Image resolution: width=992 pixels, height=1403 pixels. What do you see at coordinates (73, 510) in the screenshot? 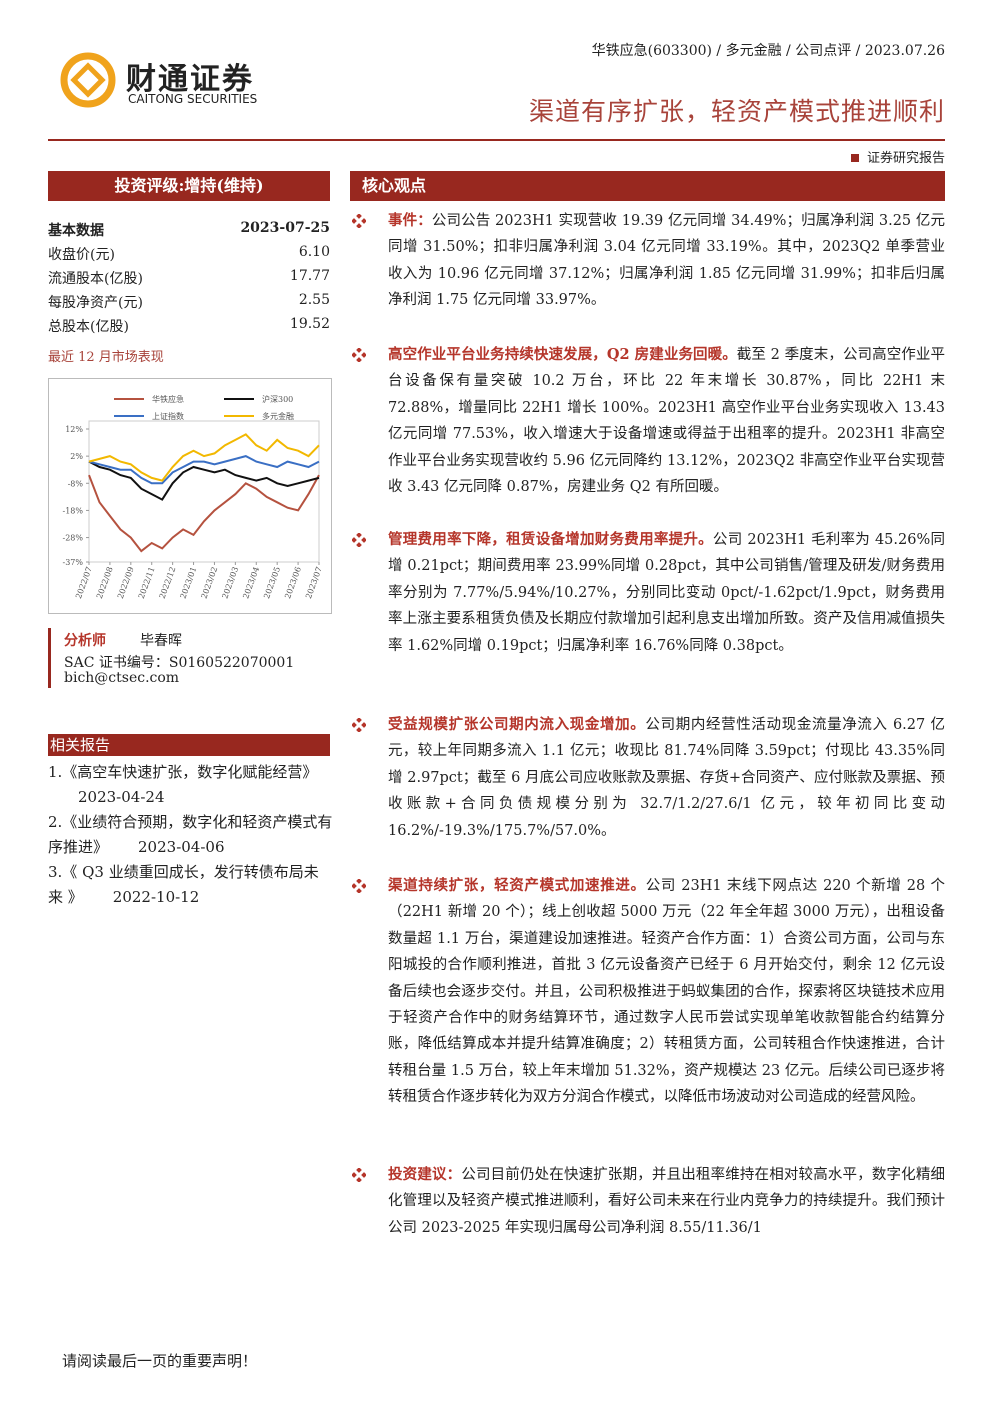
I see `y-tick-label: -18%` at bounding box center [73, 510].